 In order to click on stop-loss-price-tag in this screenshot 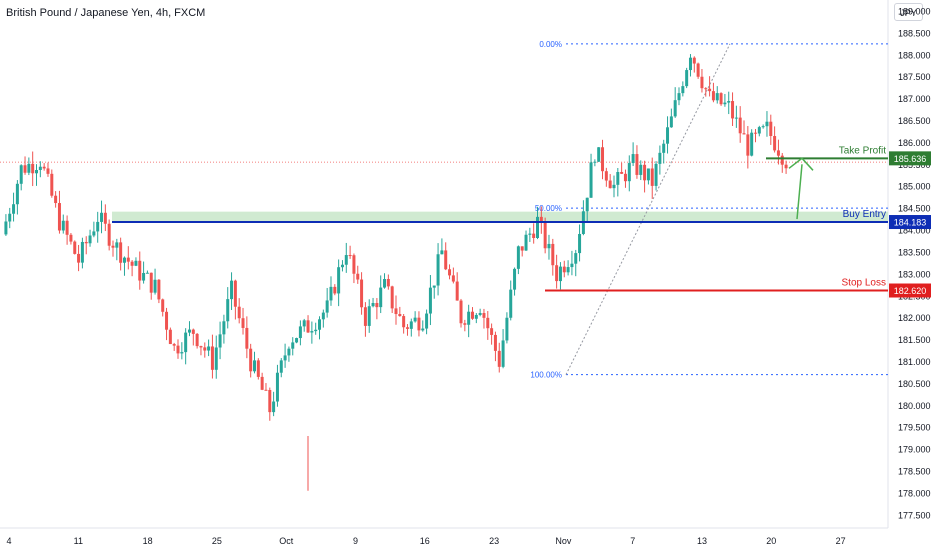, I will do `click(910, 290)`.